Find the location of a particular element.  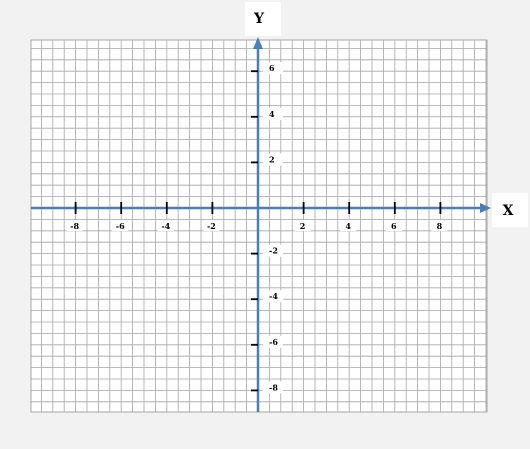

x-tick-label: -6 is located at coordinates (120, 226).